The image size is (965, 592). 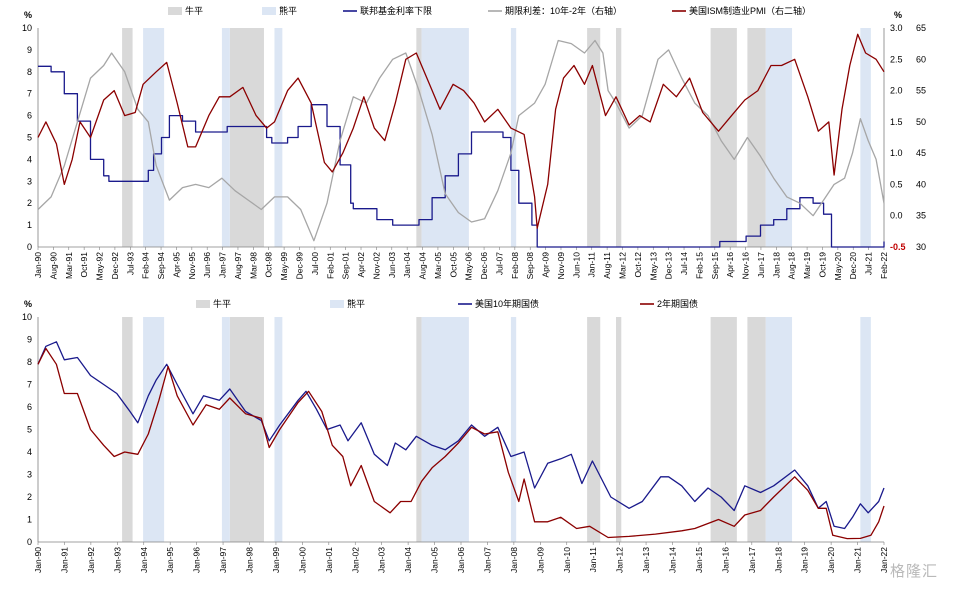 I want to click on top-x-tick-label: Feb-08, so click(x=515, y=265).